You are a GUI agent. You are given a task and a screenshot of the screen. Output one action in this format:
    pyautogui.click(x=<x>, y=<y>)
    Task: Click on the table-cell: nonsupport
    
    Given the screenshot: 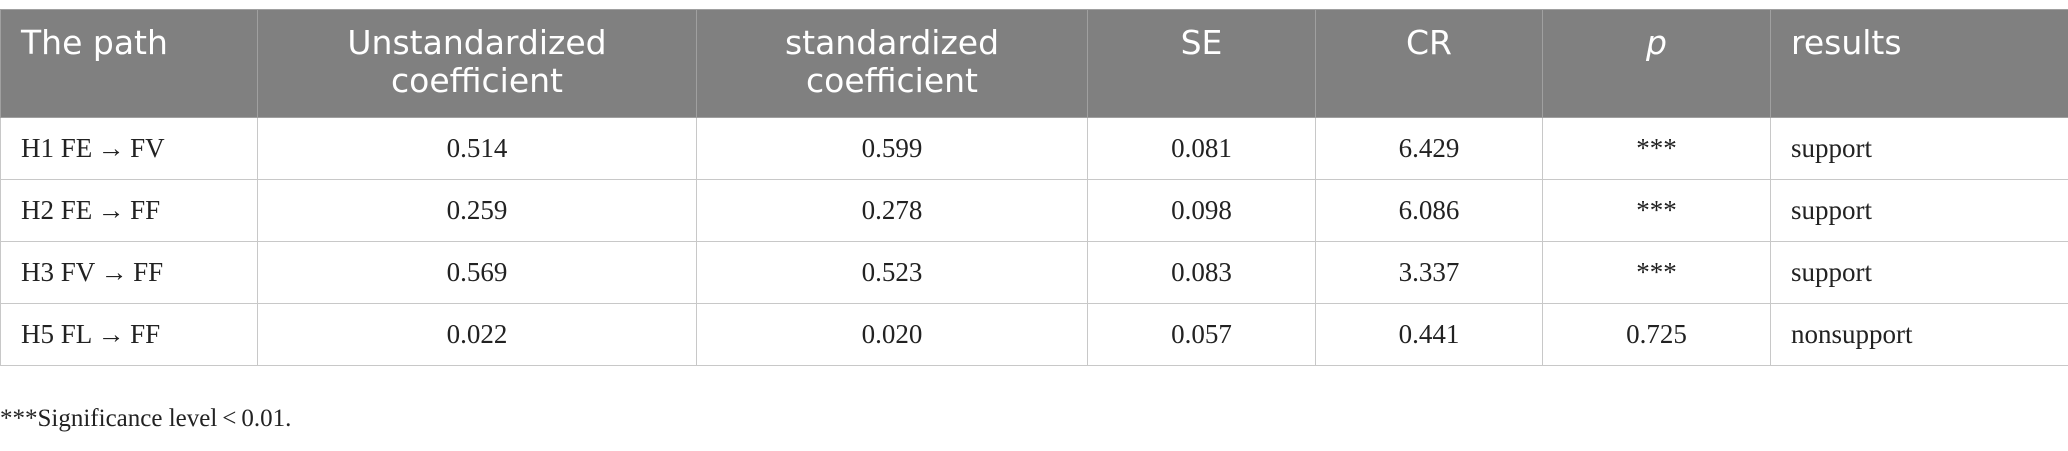 What is the action you would take?
    pyautogui.click(x=1919, y=334)
    